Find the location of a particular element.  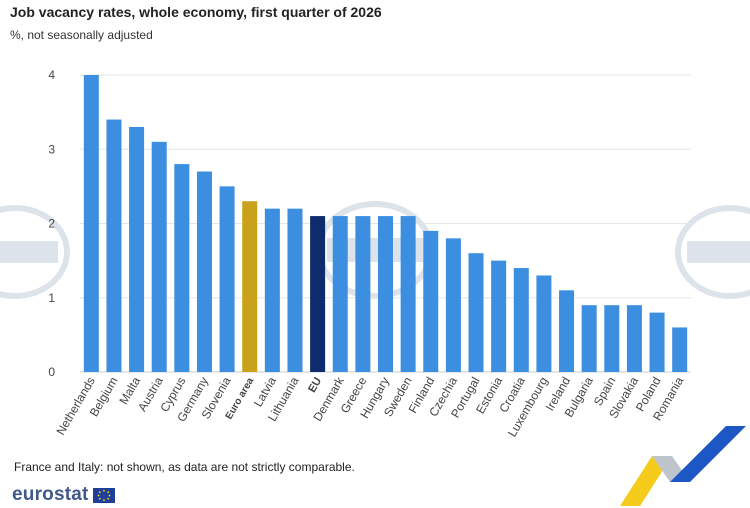

logo-text: eurostat is located at coordinates (50, 494).